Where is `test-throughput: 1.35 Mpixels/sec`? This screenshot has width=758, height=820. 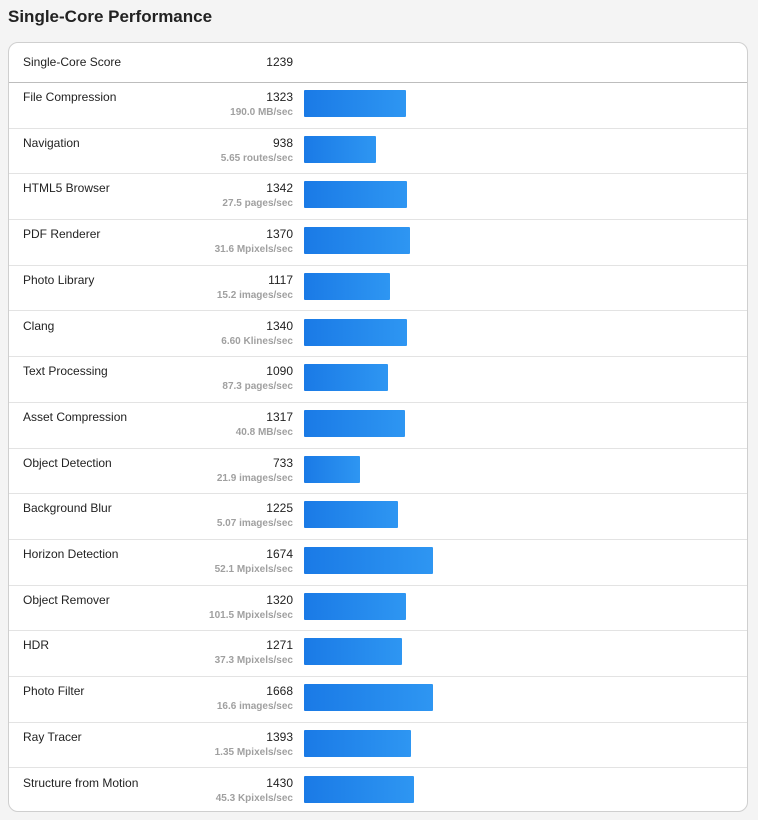 test-throughput: 1.35 Mpixels/sec is located at coordinates (253, 752).